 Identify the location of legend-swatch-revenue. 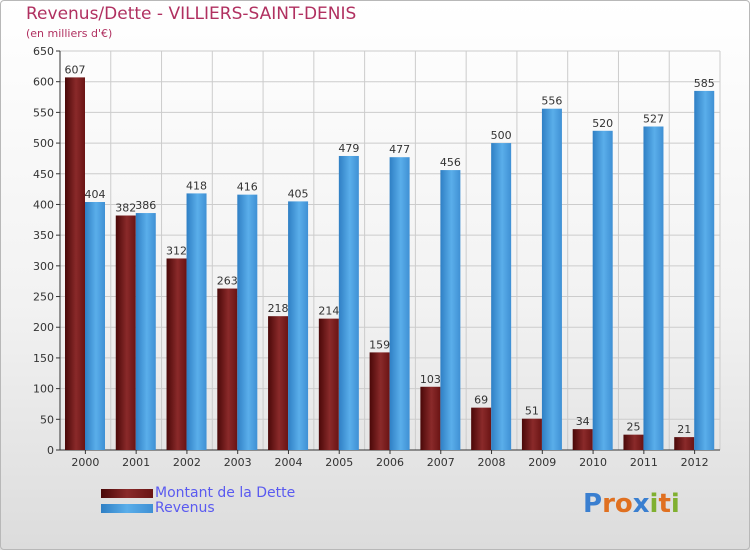
(127, 508).